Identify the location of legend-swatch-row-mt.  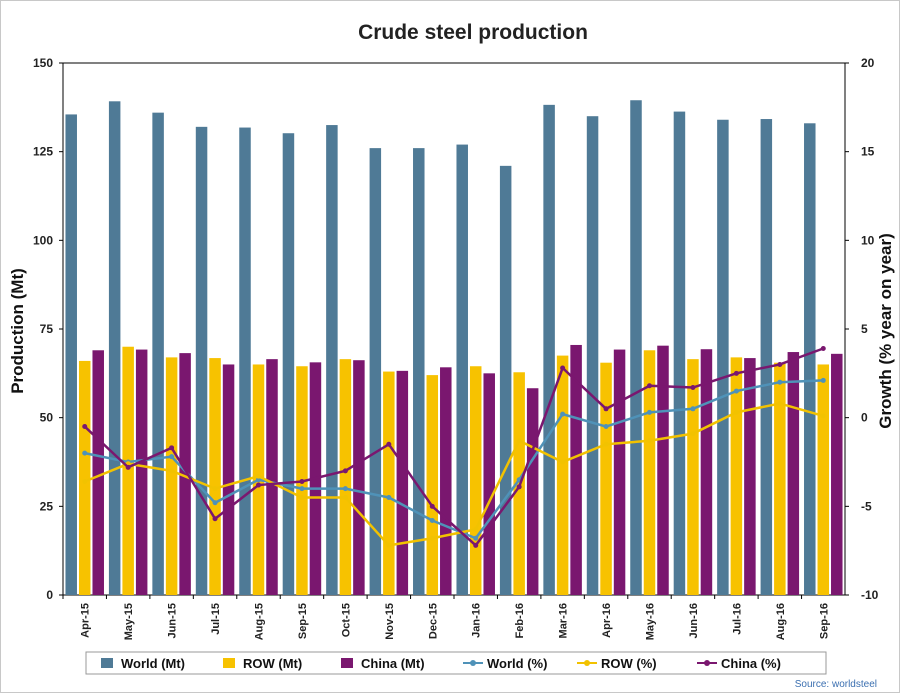
(229, 663).